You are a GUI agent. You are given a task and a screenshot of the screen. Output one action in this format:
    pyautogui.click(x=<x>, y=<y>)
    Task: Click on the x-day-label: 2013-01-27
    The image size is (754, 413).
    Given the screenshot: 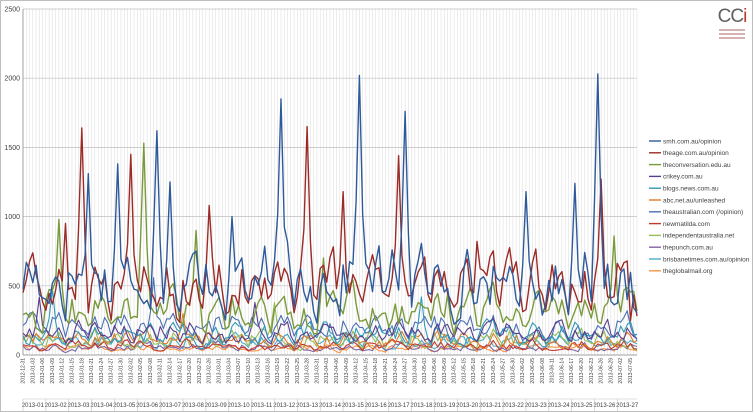 What is the action you would take?
    pyautogui.click(x=112, y=371)
    